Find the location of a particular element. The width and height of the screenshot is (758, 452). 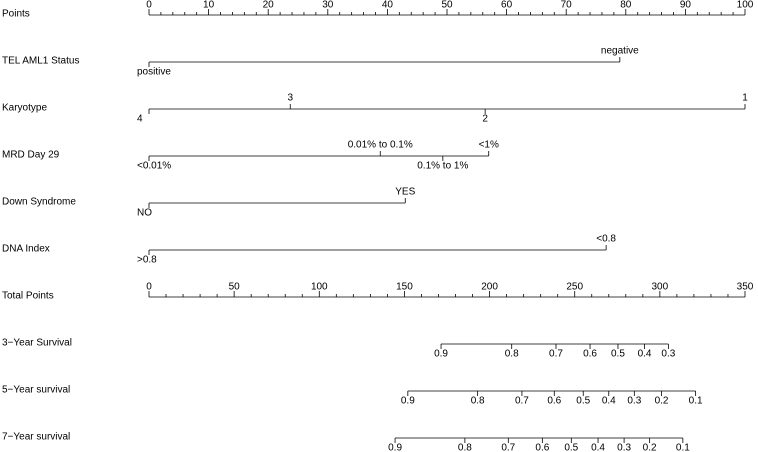

row-label: TEL AML1 Status is located at coordinates (40, 61).